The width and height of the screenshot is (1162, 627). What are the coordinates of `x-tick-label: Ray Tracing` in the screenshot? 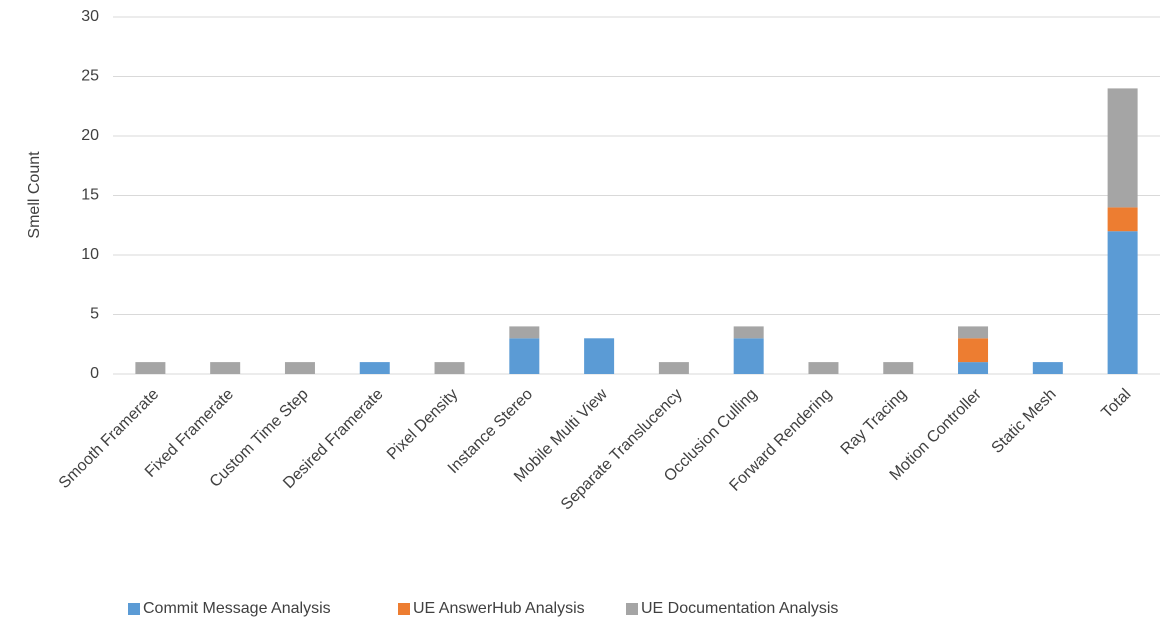 It's located at (874, 422).